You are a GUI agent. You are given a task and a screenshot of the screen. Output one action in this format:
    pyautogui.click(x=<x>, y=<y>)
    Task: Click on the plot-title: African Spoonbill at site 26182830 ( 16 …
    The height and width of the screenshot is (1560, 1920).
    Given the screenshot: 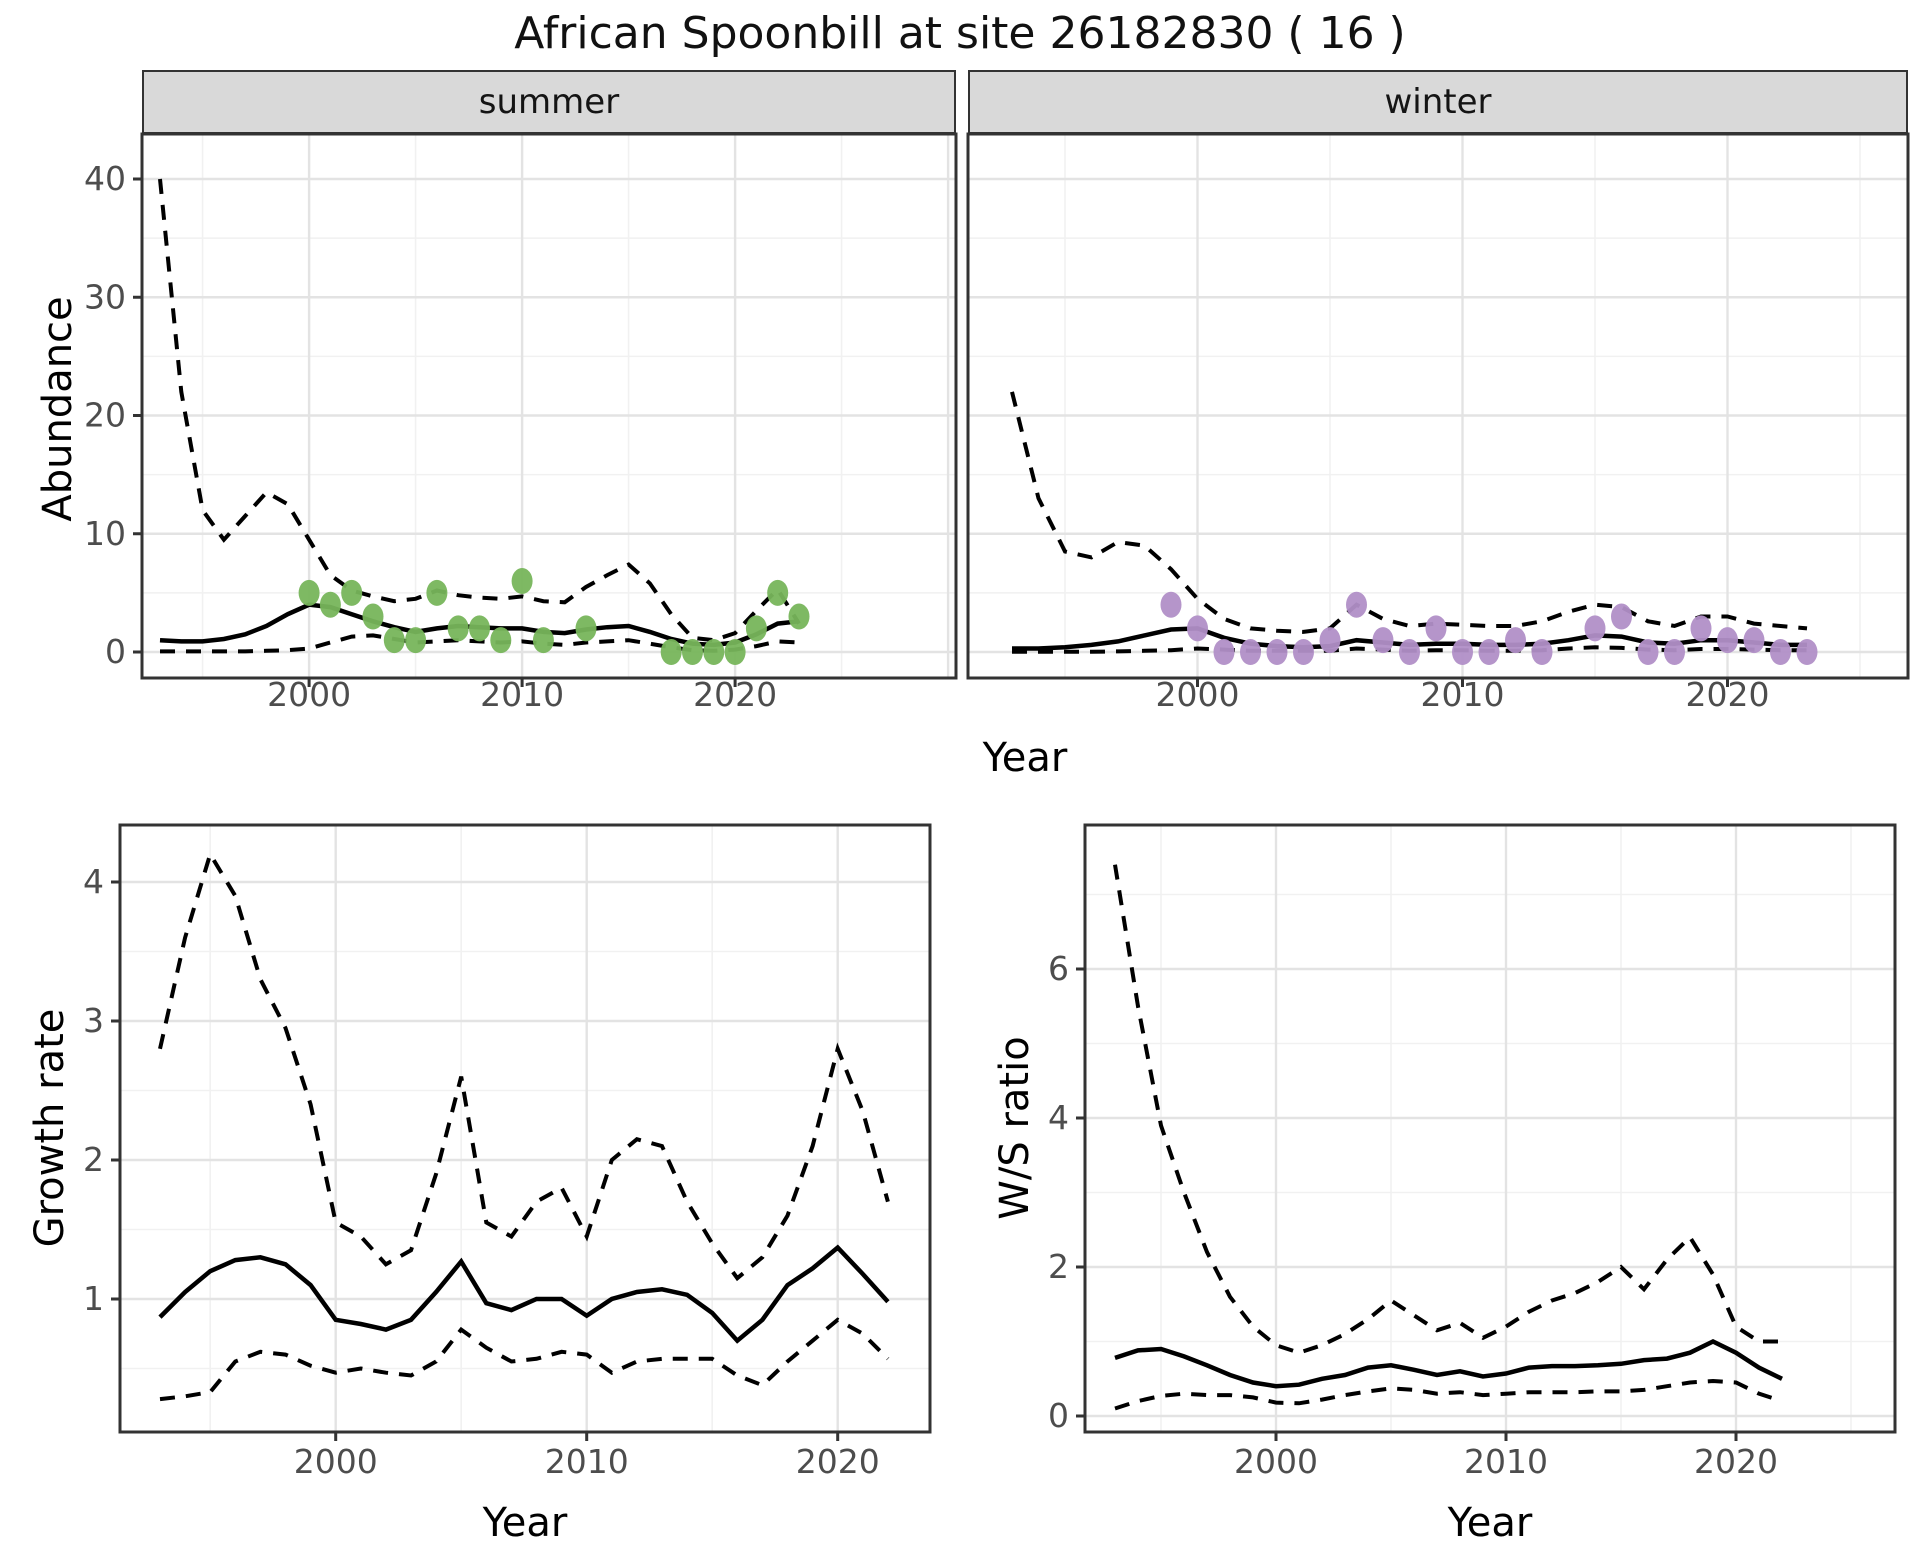 What is the action you would take?
    pyautogui.click(x=960, y=33)
    